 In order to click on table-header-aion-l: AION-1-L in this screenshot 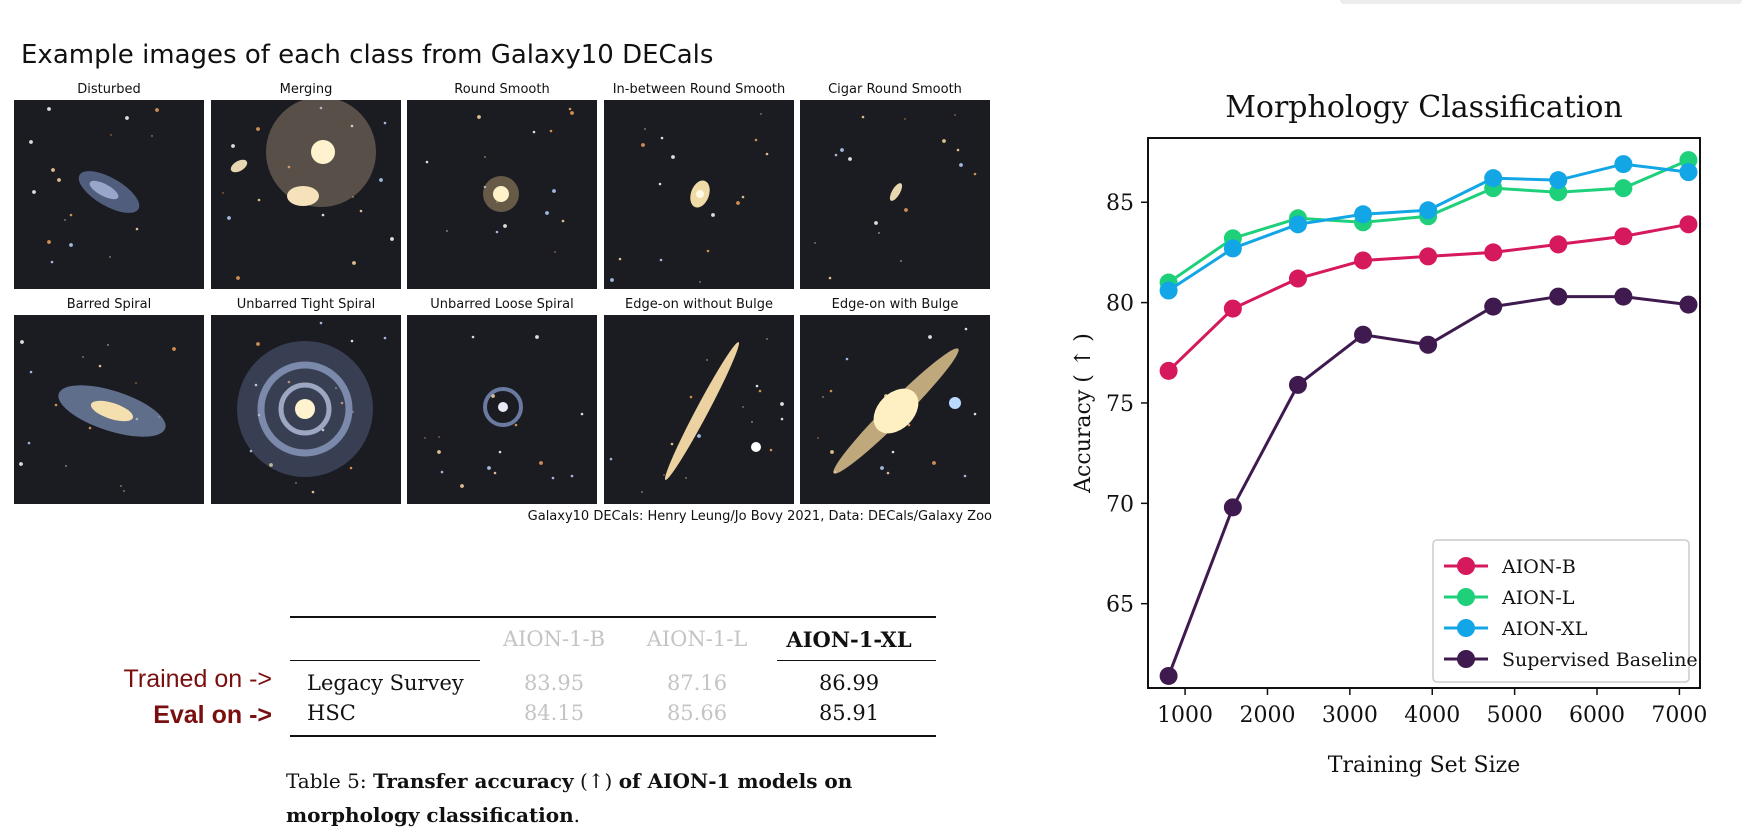, I will do `click(697, 639)`.